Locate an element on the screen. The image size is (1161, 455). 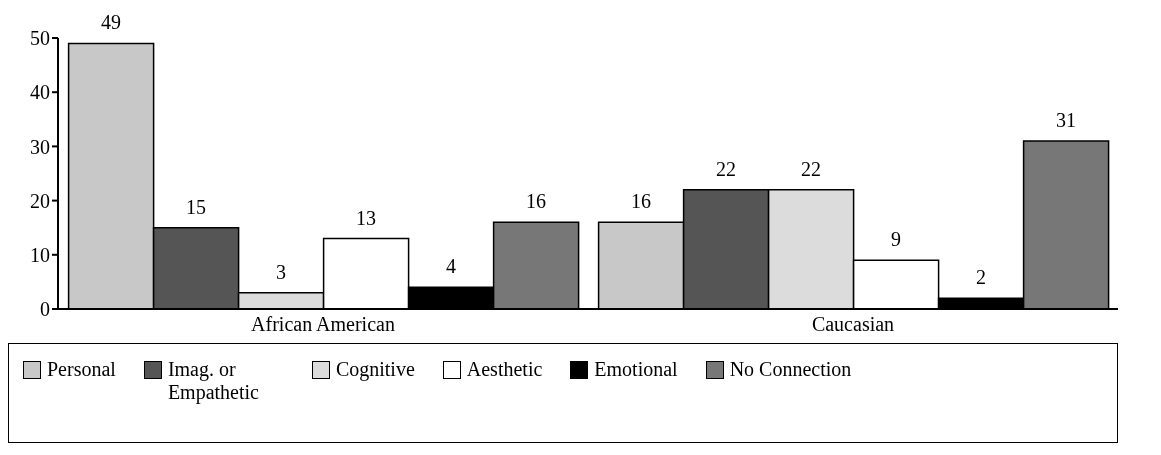
y-tick-label: 20 is located at coordinates (40, 200).